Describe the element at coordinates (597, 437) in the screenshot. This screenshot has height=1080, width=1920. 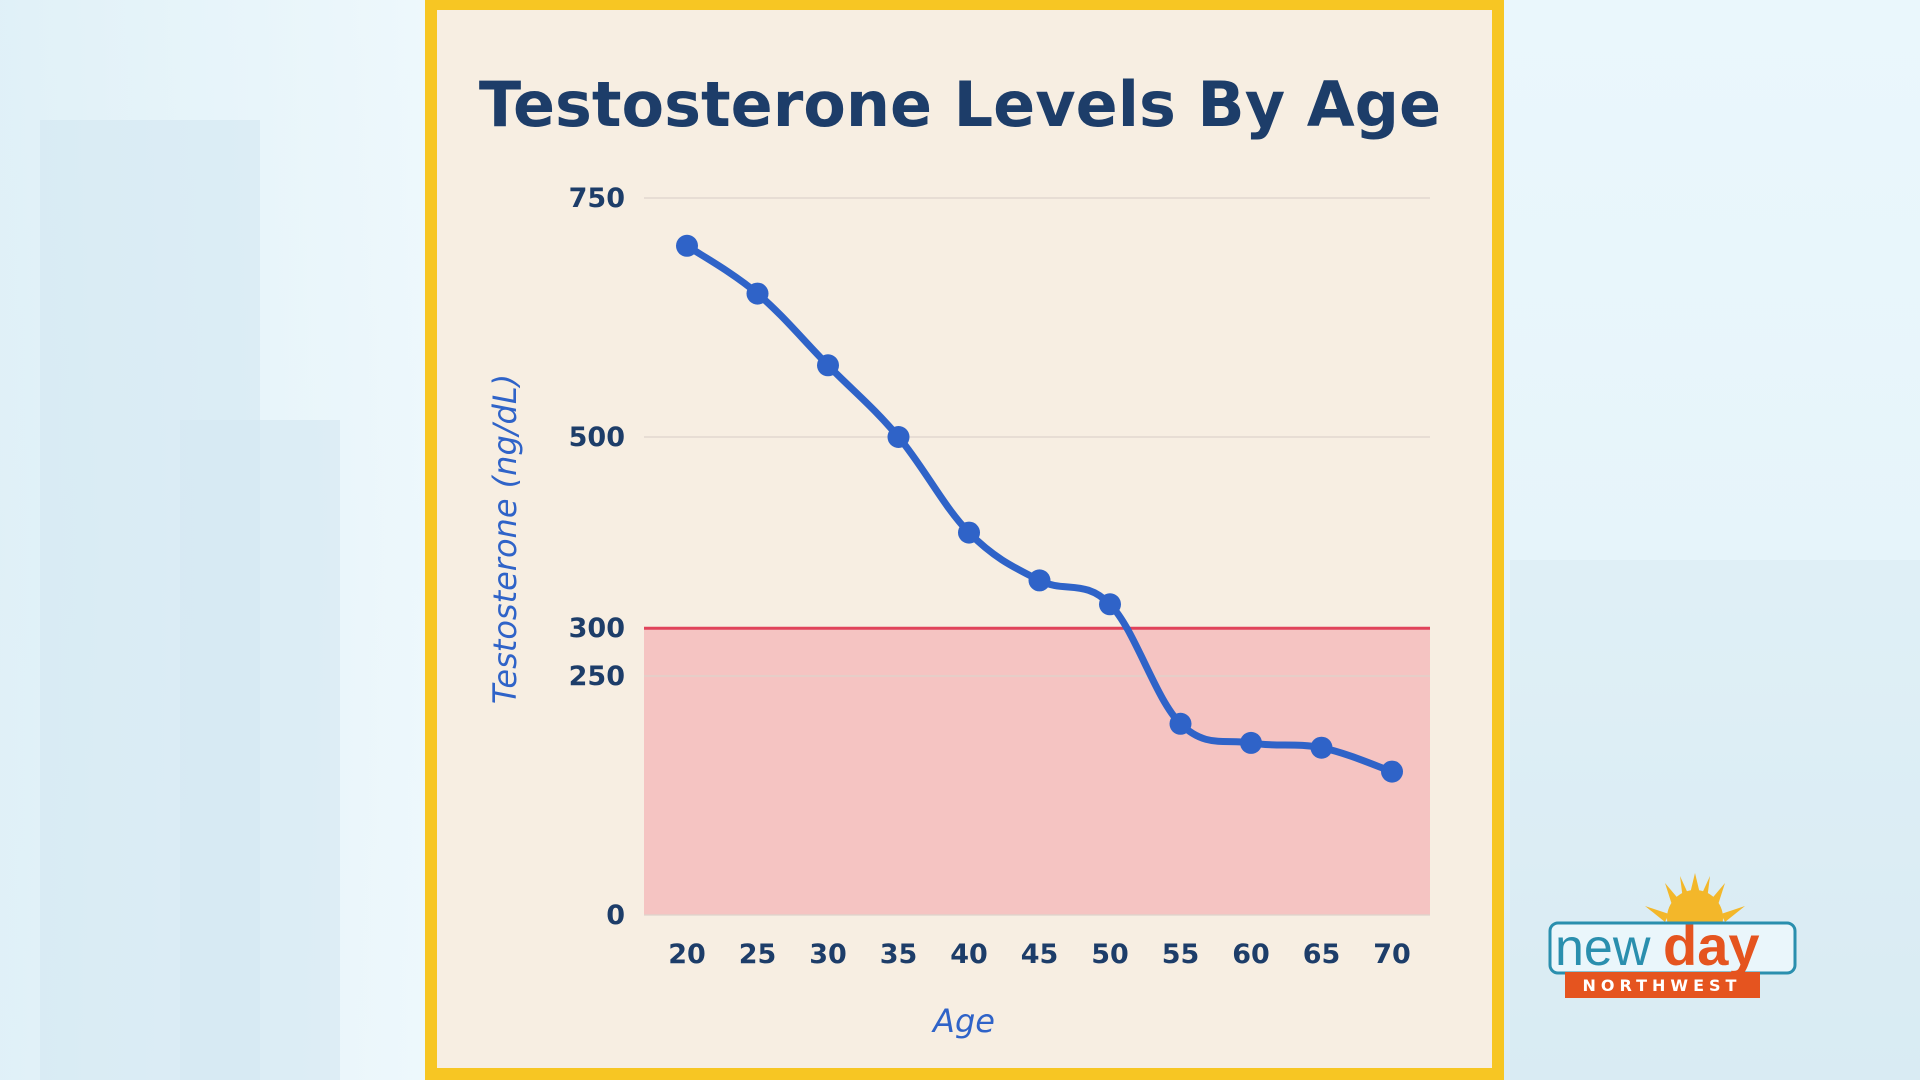
I see `y-tick-label: 500` at that location.